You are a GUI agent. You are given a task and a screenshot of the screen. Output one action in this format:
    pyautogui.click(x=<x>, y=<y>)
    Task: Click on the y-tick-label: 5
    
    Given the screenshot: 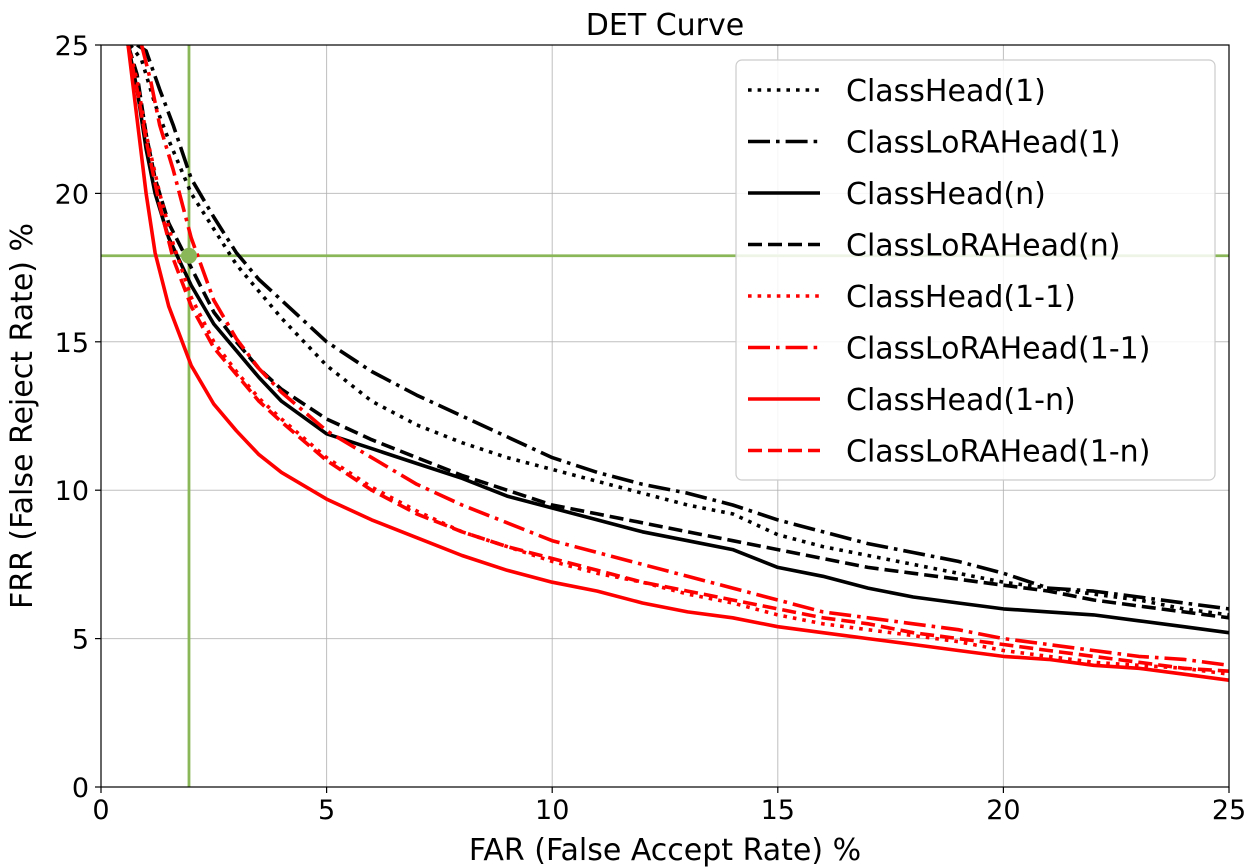 What is the action you would take?
    pyautogui.click(x=80, y=640)
    